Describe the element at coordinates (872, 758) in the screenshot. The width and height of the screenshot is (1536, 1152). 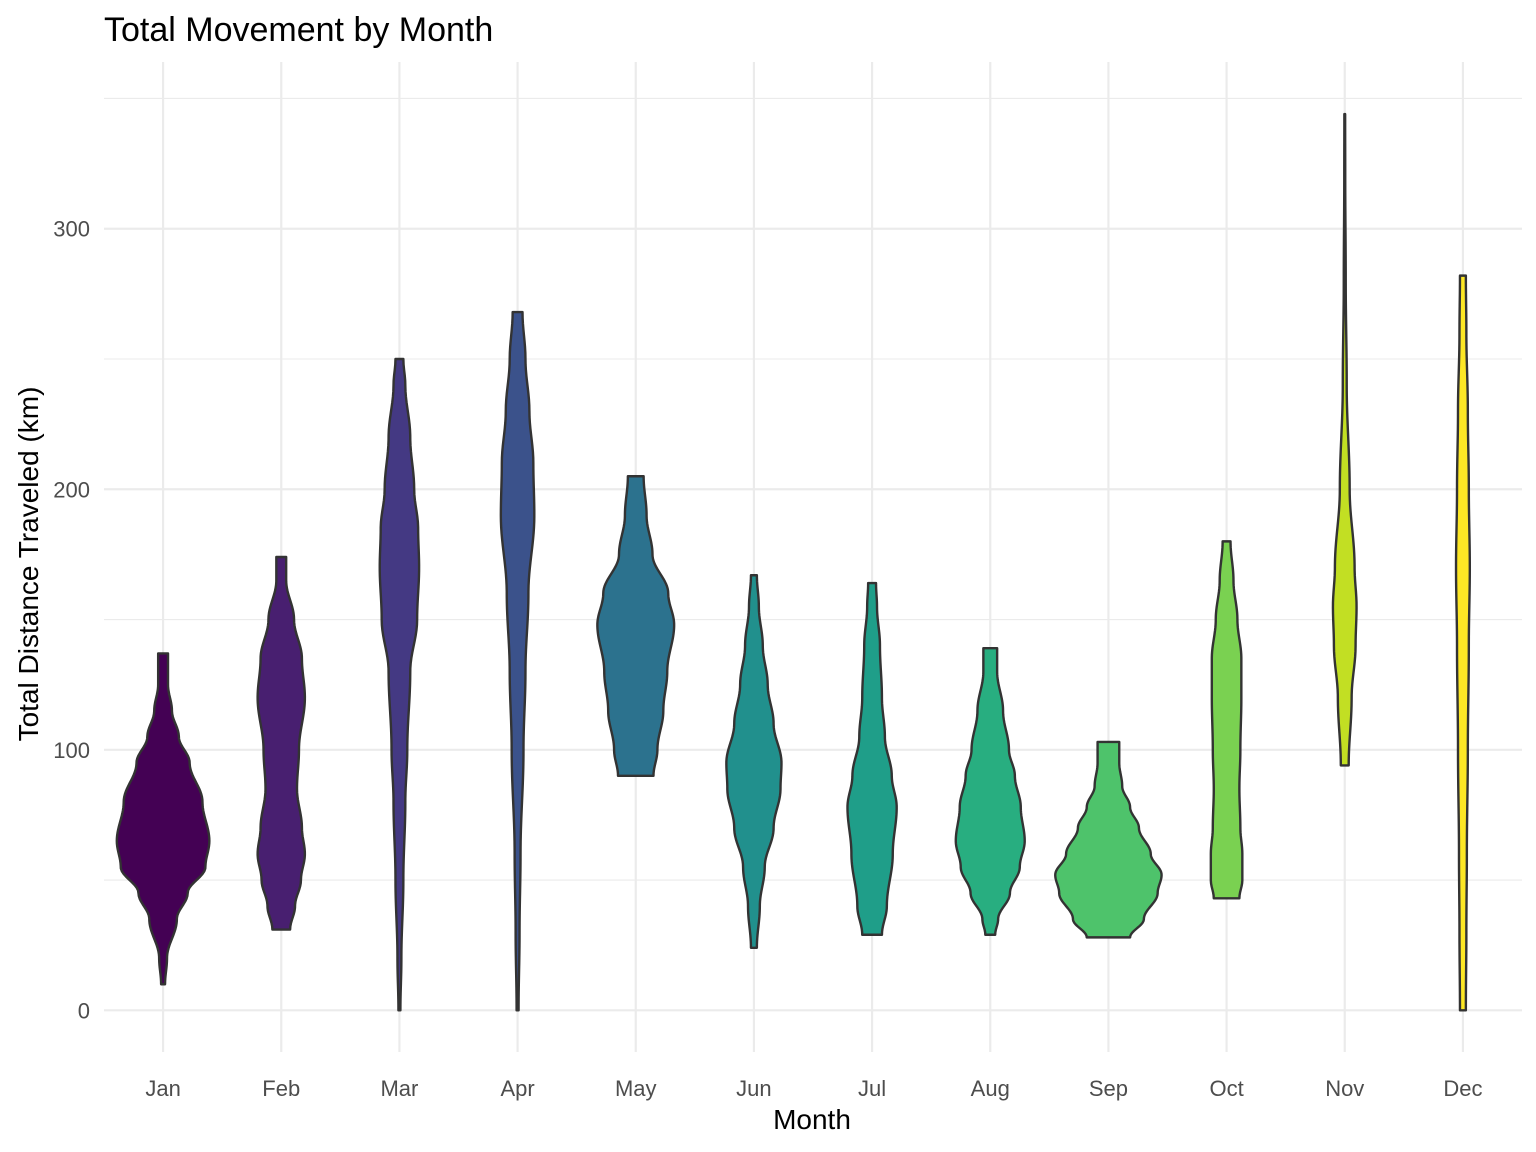
I see `violin-jul` at that location.